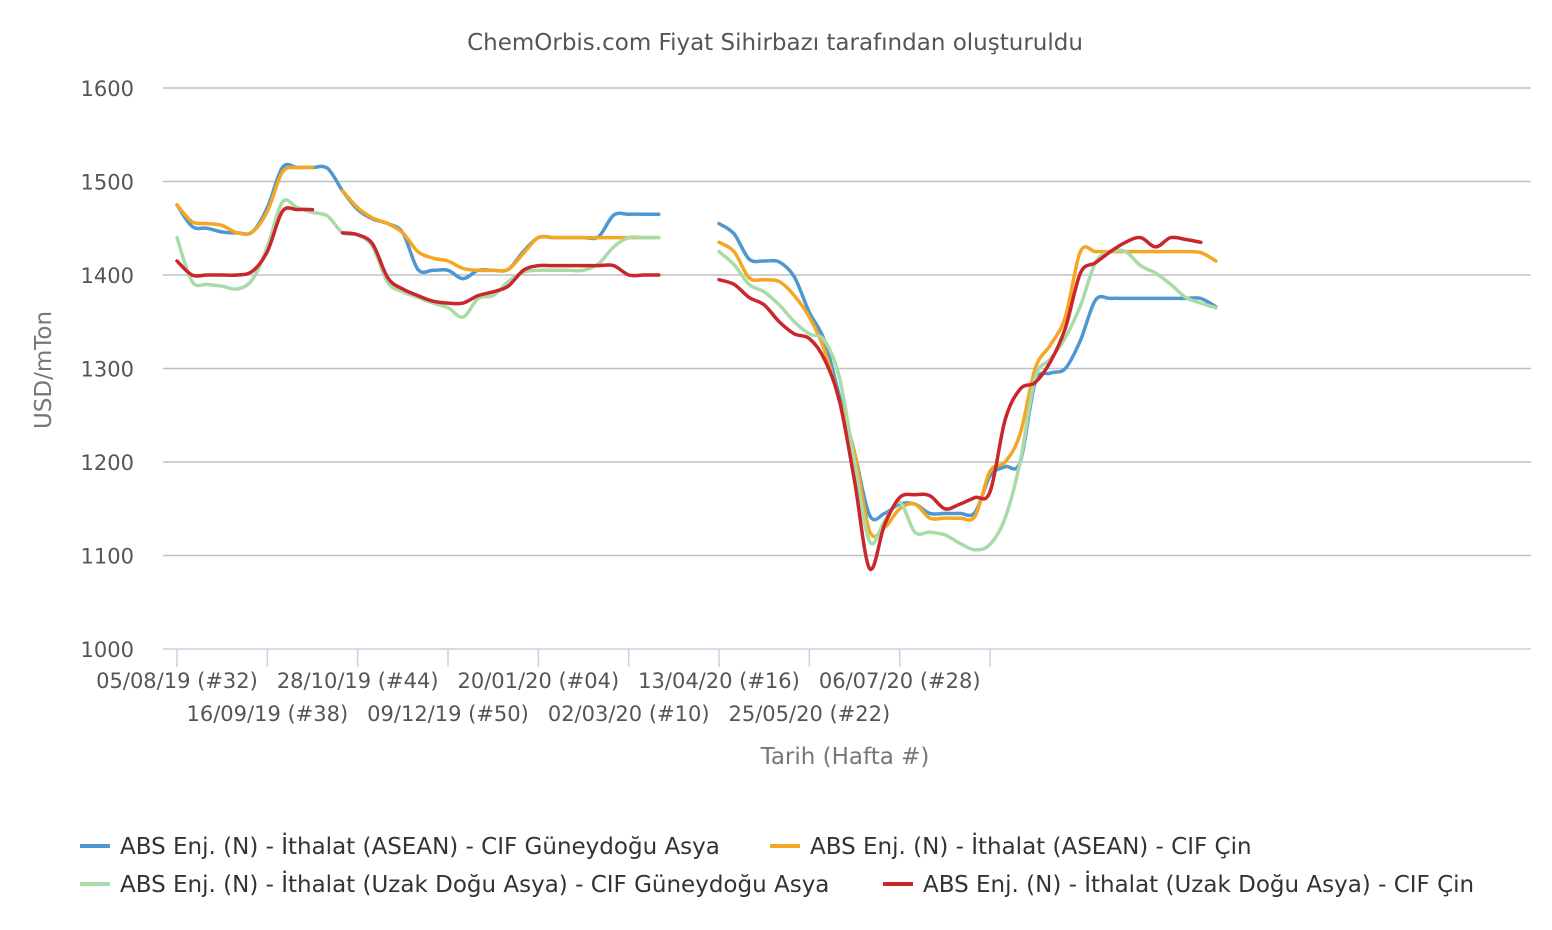  Describe the element at coordinates (107, 650) in the screenshot. I see `y-tick-label: 1000` at that location.